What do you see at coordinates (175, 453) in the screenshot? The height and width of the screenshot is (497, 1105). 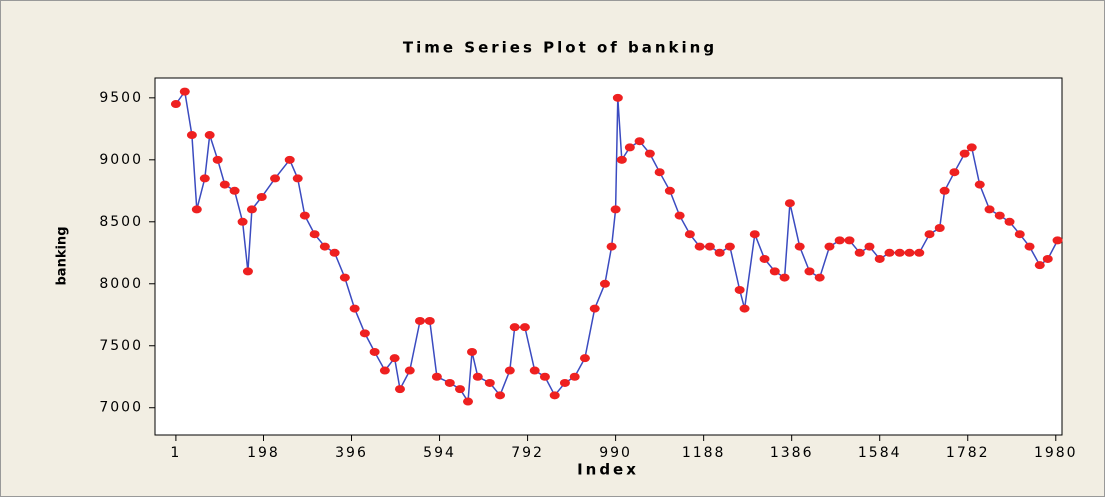 I see `x-tick-label: 1` at bounding box center [175, 453].